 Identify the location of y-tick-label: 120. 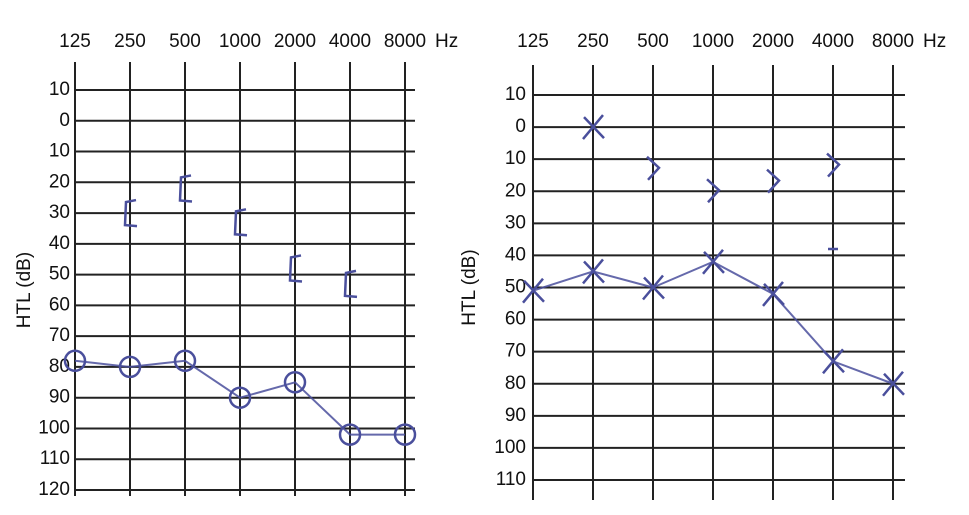
(54, 489).